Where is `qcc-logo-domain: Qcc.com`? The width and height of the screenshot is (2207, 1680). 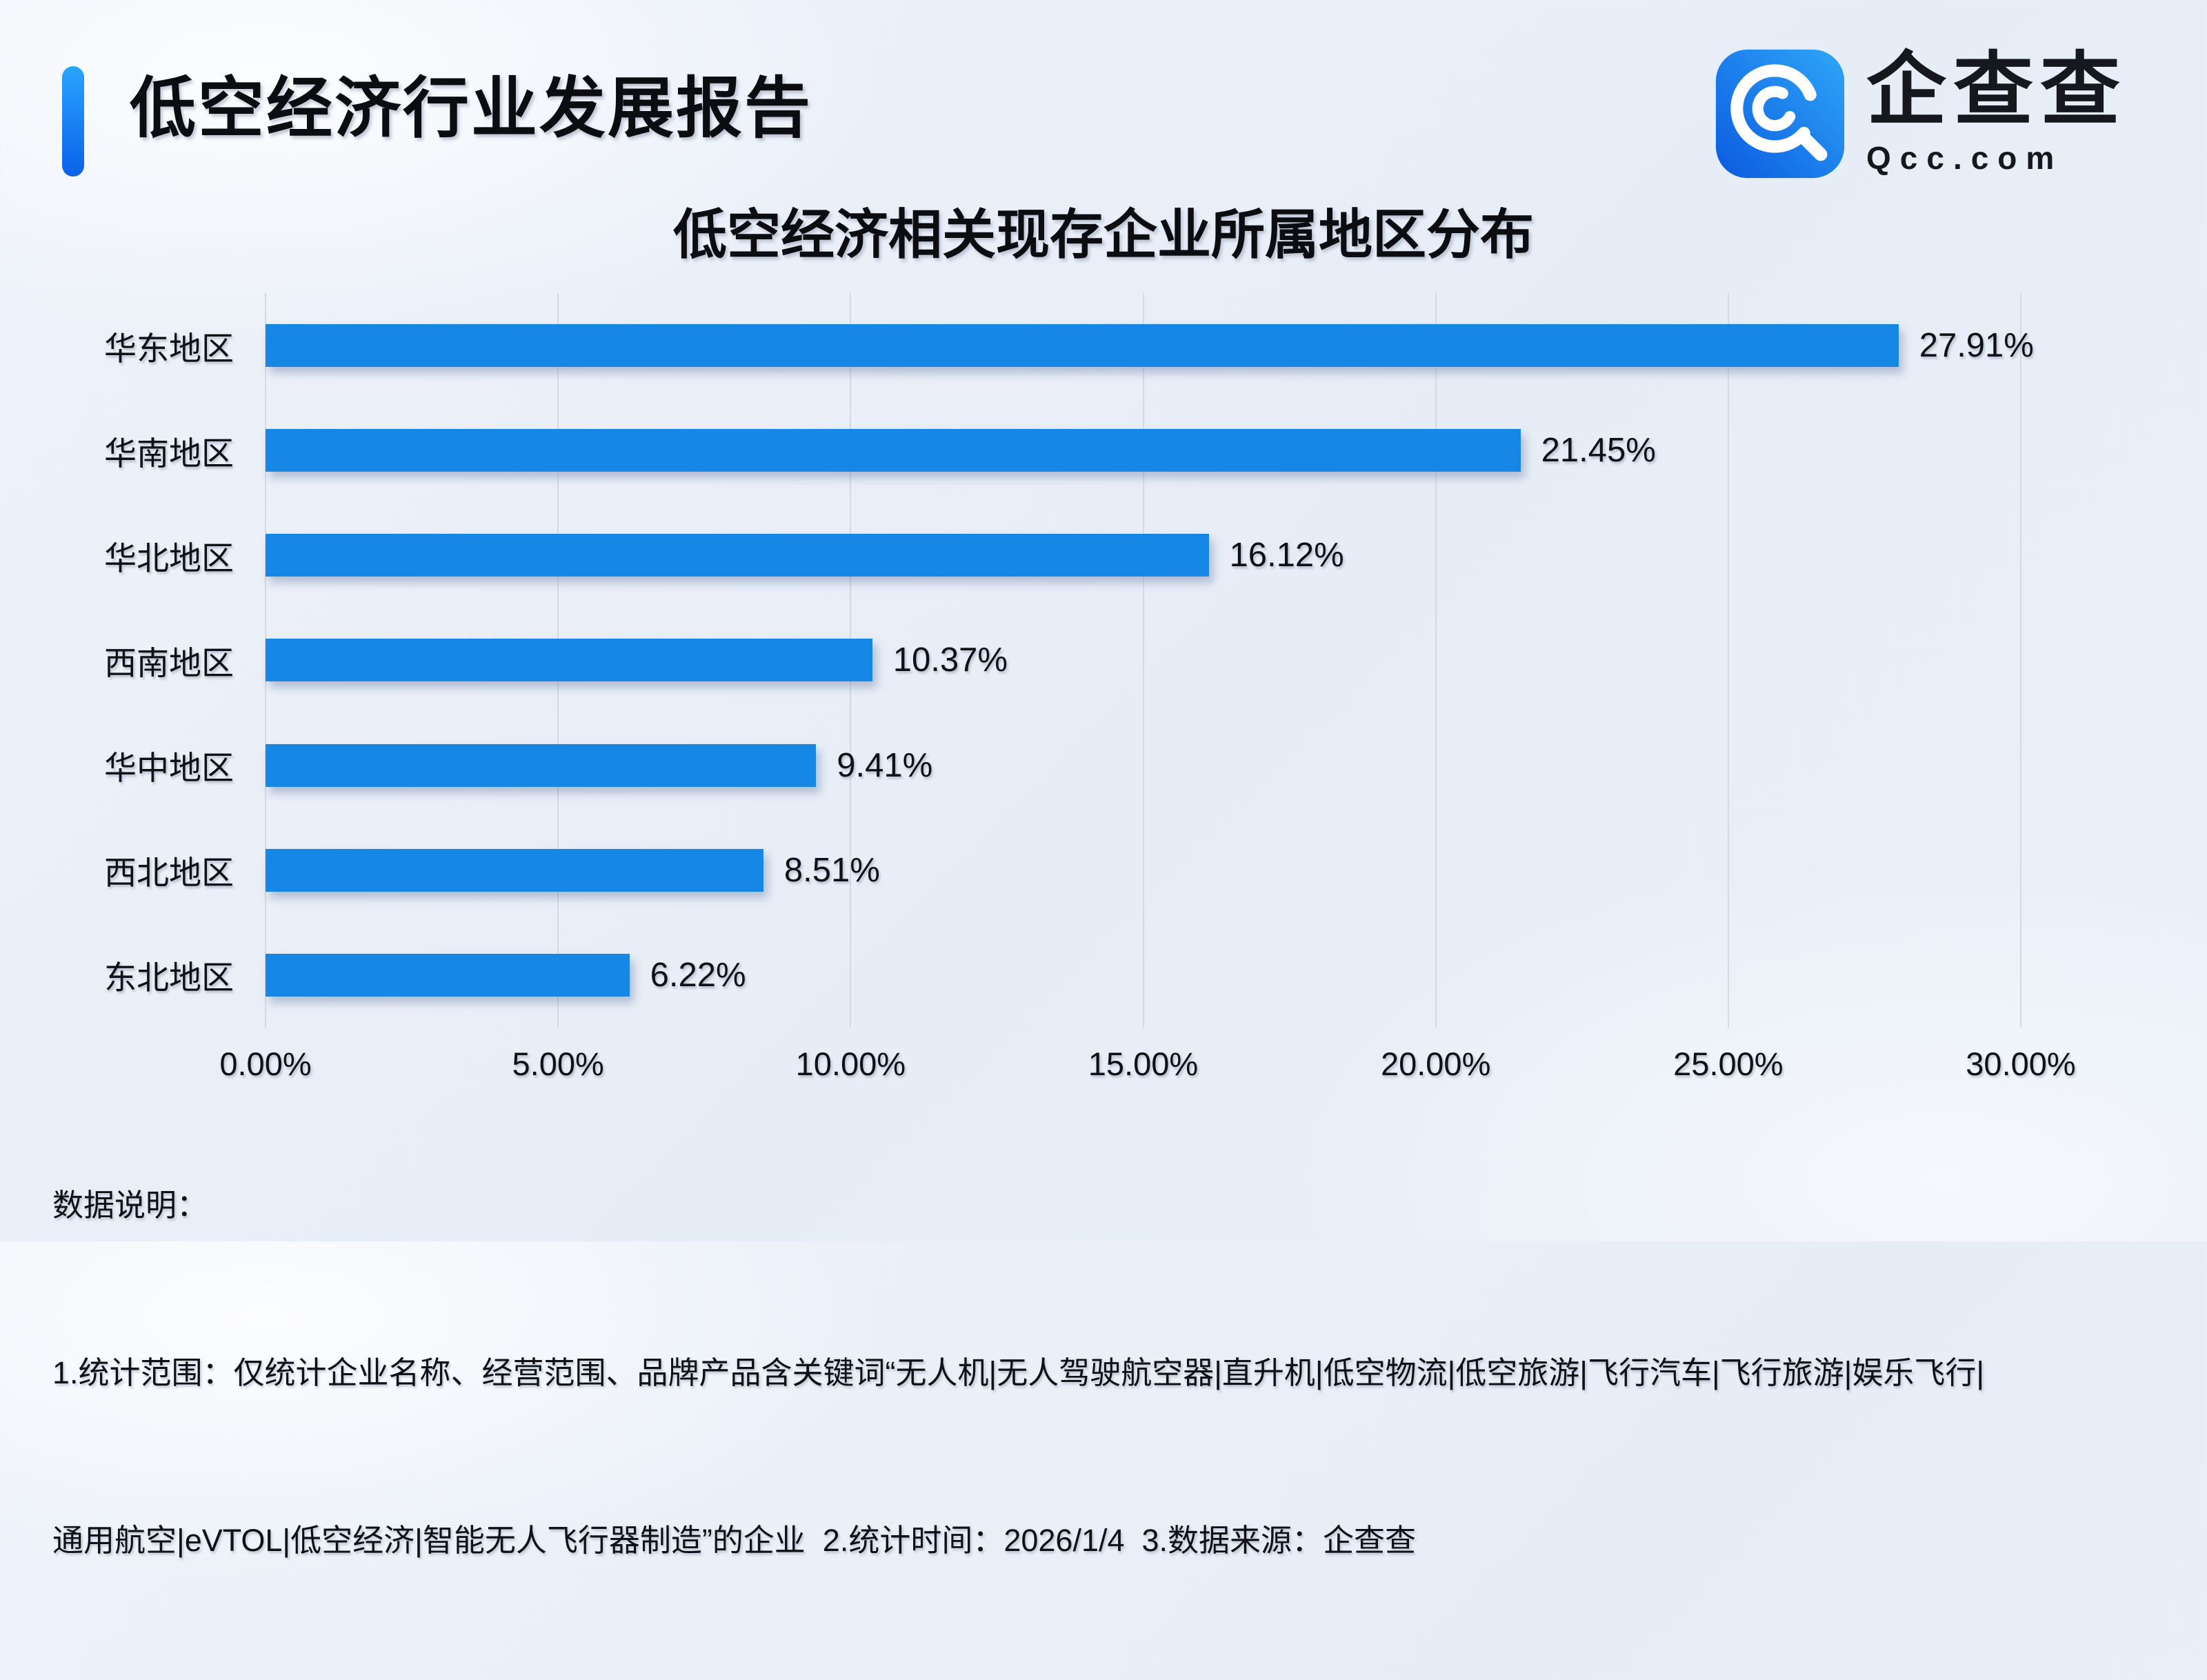
qcc-logo-domain: Qcc.com is located at coordinates (1965, 157).